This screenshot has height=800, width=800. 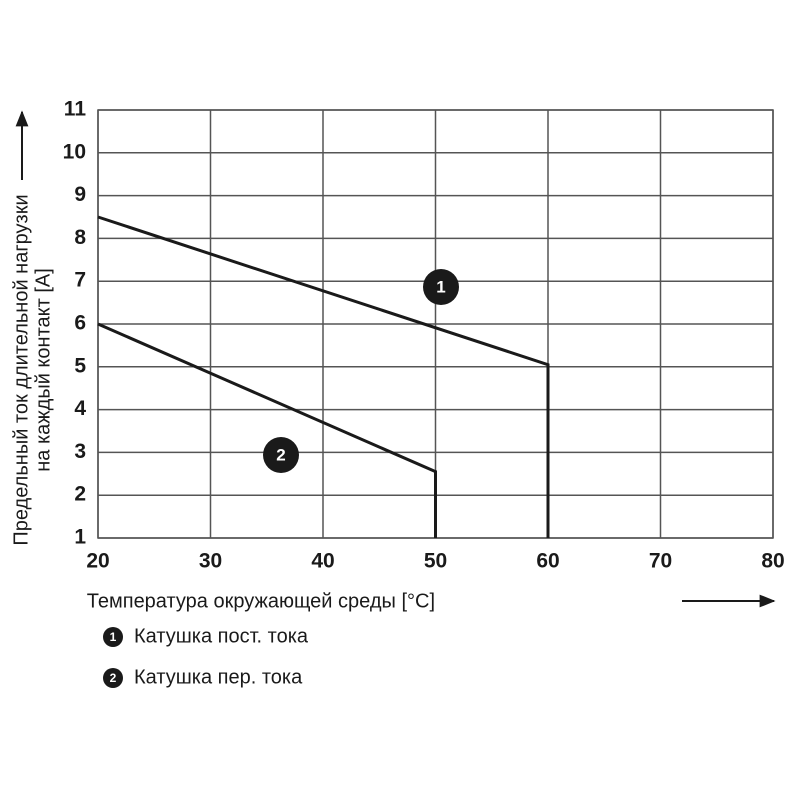 What do you see at coordinates (80, 537) in the screenshot?
I see `y-tick-label: 1` at bounding box center [80, 537].